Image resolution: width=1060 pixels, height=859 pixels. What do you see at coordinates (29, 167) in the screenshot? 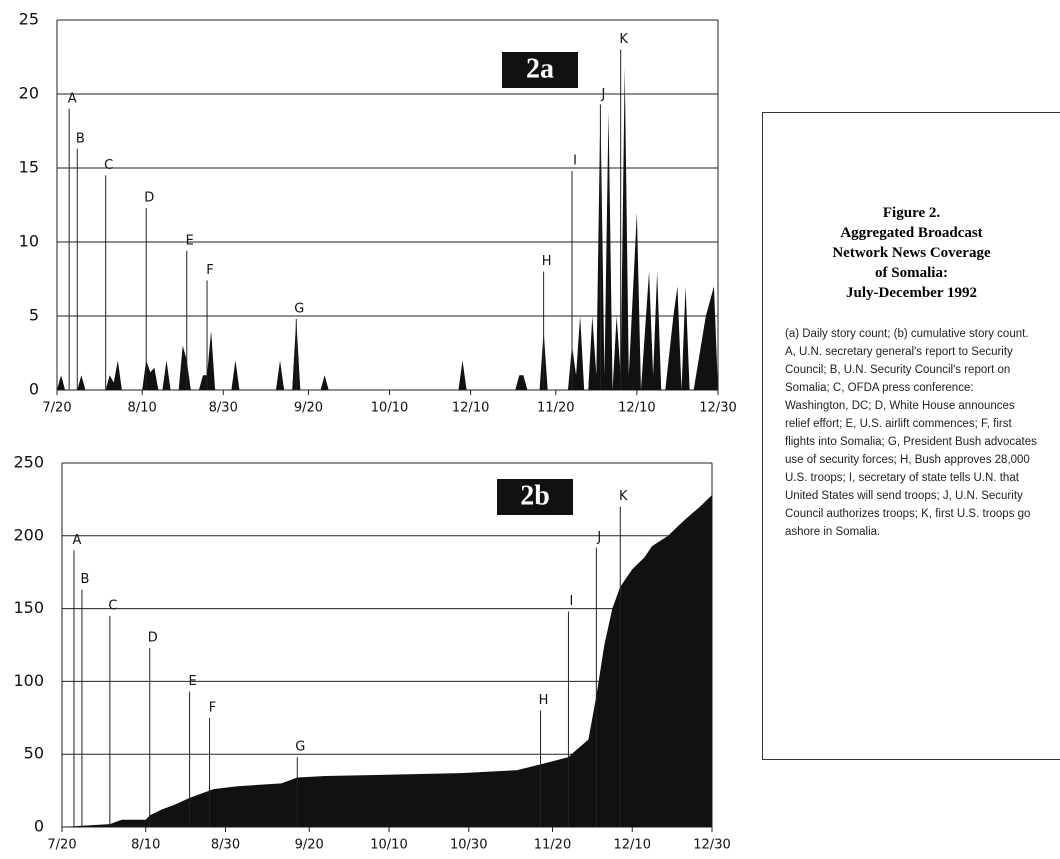
I see `y-tick-label: 15` at bounding box center [29, 167].